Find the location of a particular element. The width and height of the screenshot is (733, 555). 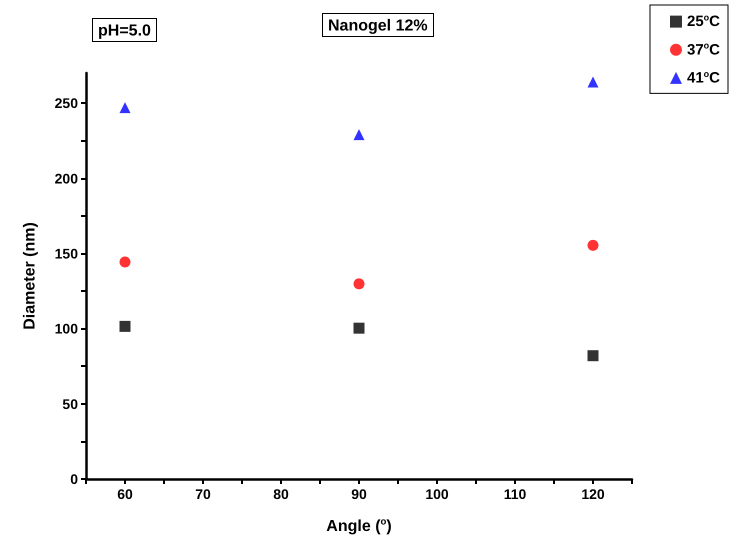

x-tick-label: 90 is located at coordinates (359, 494).